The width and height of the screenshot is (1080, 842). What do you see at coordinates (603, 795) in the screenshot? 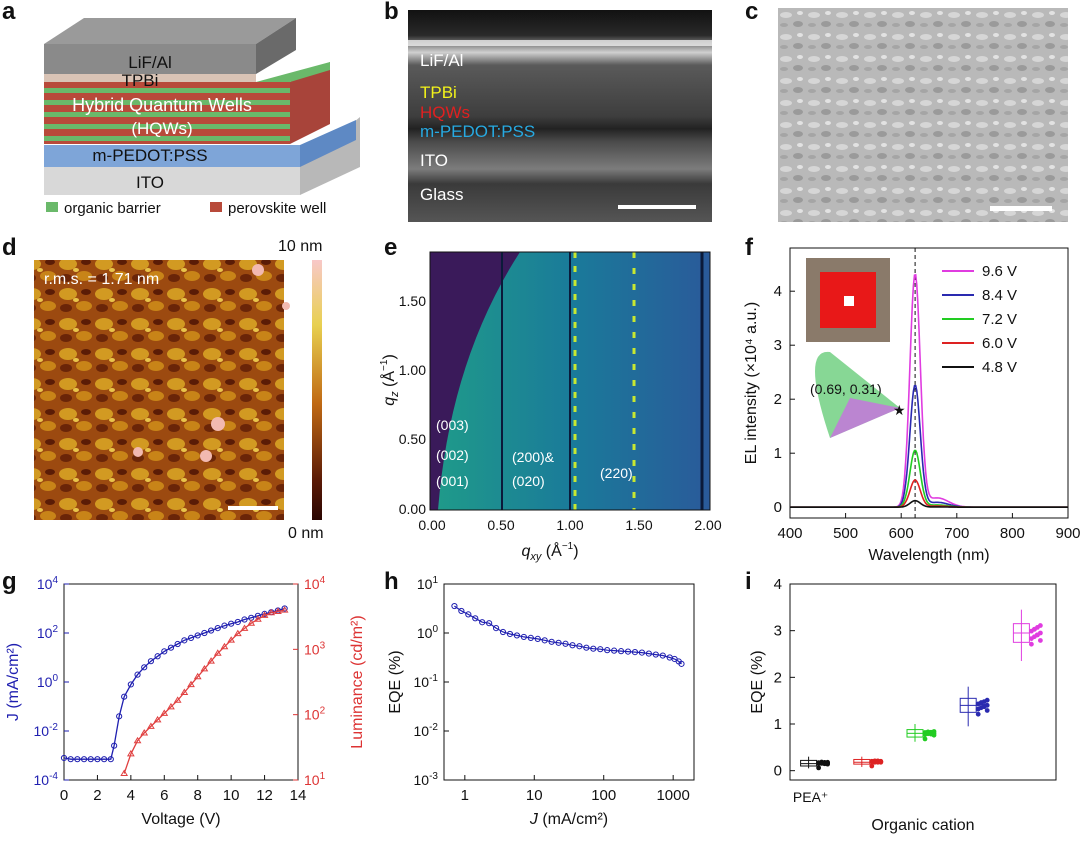
I see `xtick-label-h: 100` at bounding box center [603, 795].